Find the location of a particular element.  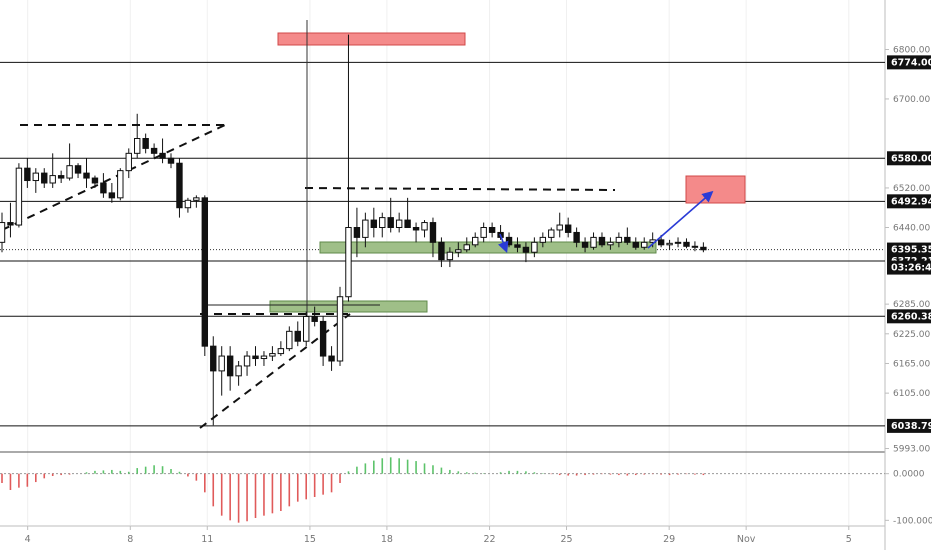

level-label-text: 6260.38 is located at coordinates (911, 316).